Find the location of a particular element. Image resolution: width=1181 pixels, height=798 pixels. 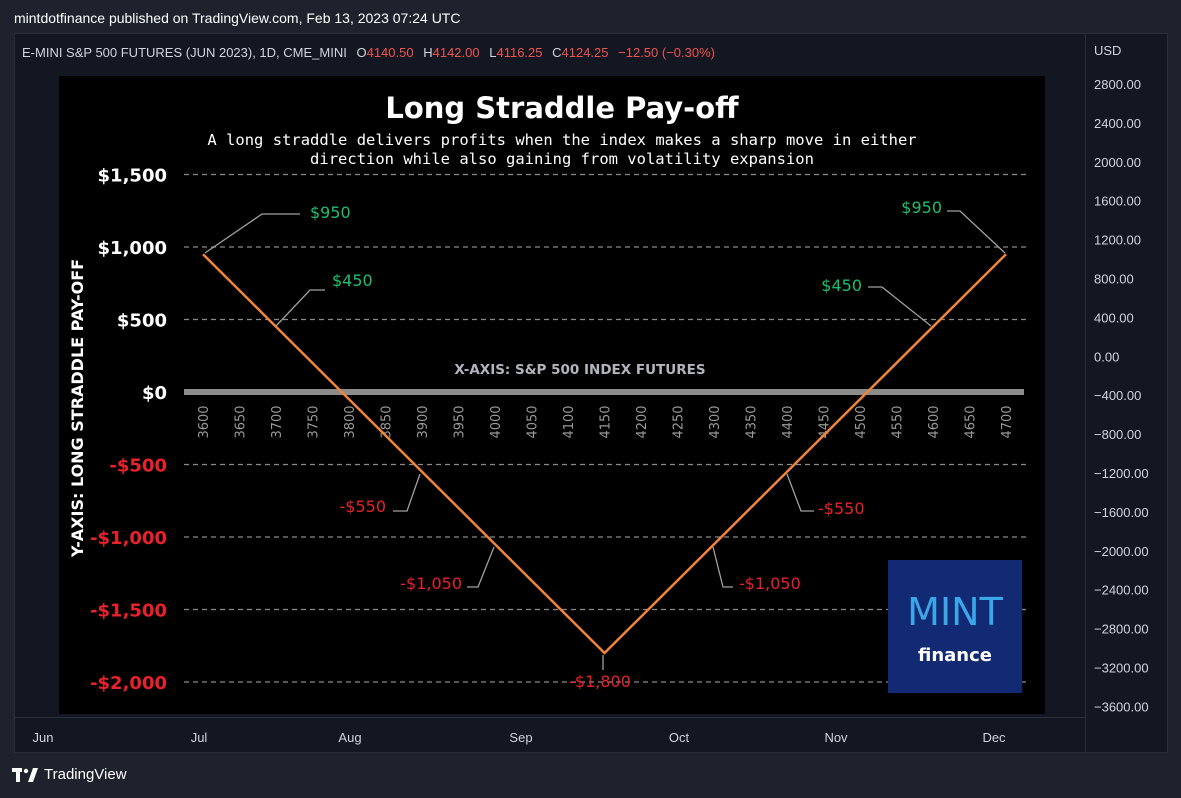

time-axis-label: Sep is located at coordinates (520, 737).